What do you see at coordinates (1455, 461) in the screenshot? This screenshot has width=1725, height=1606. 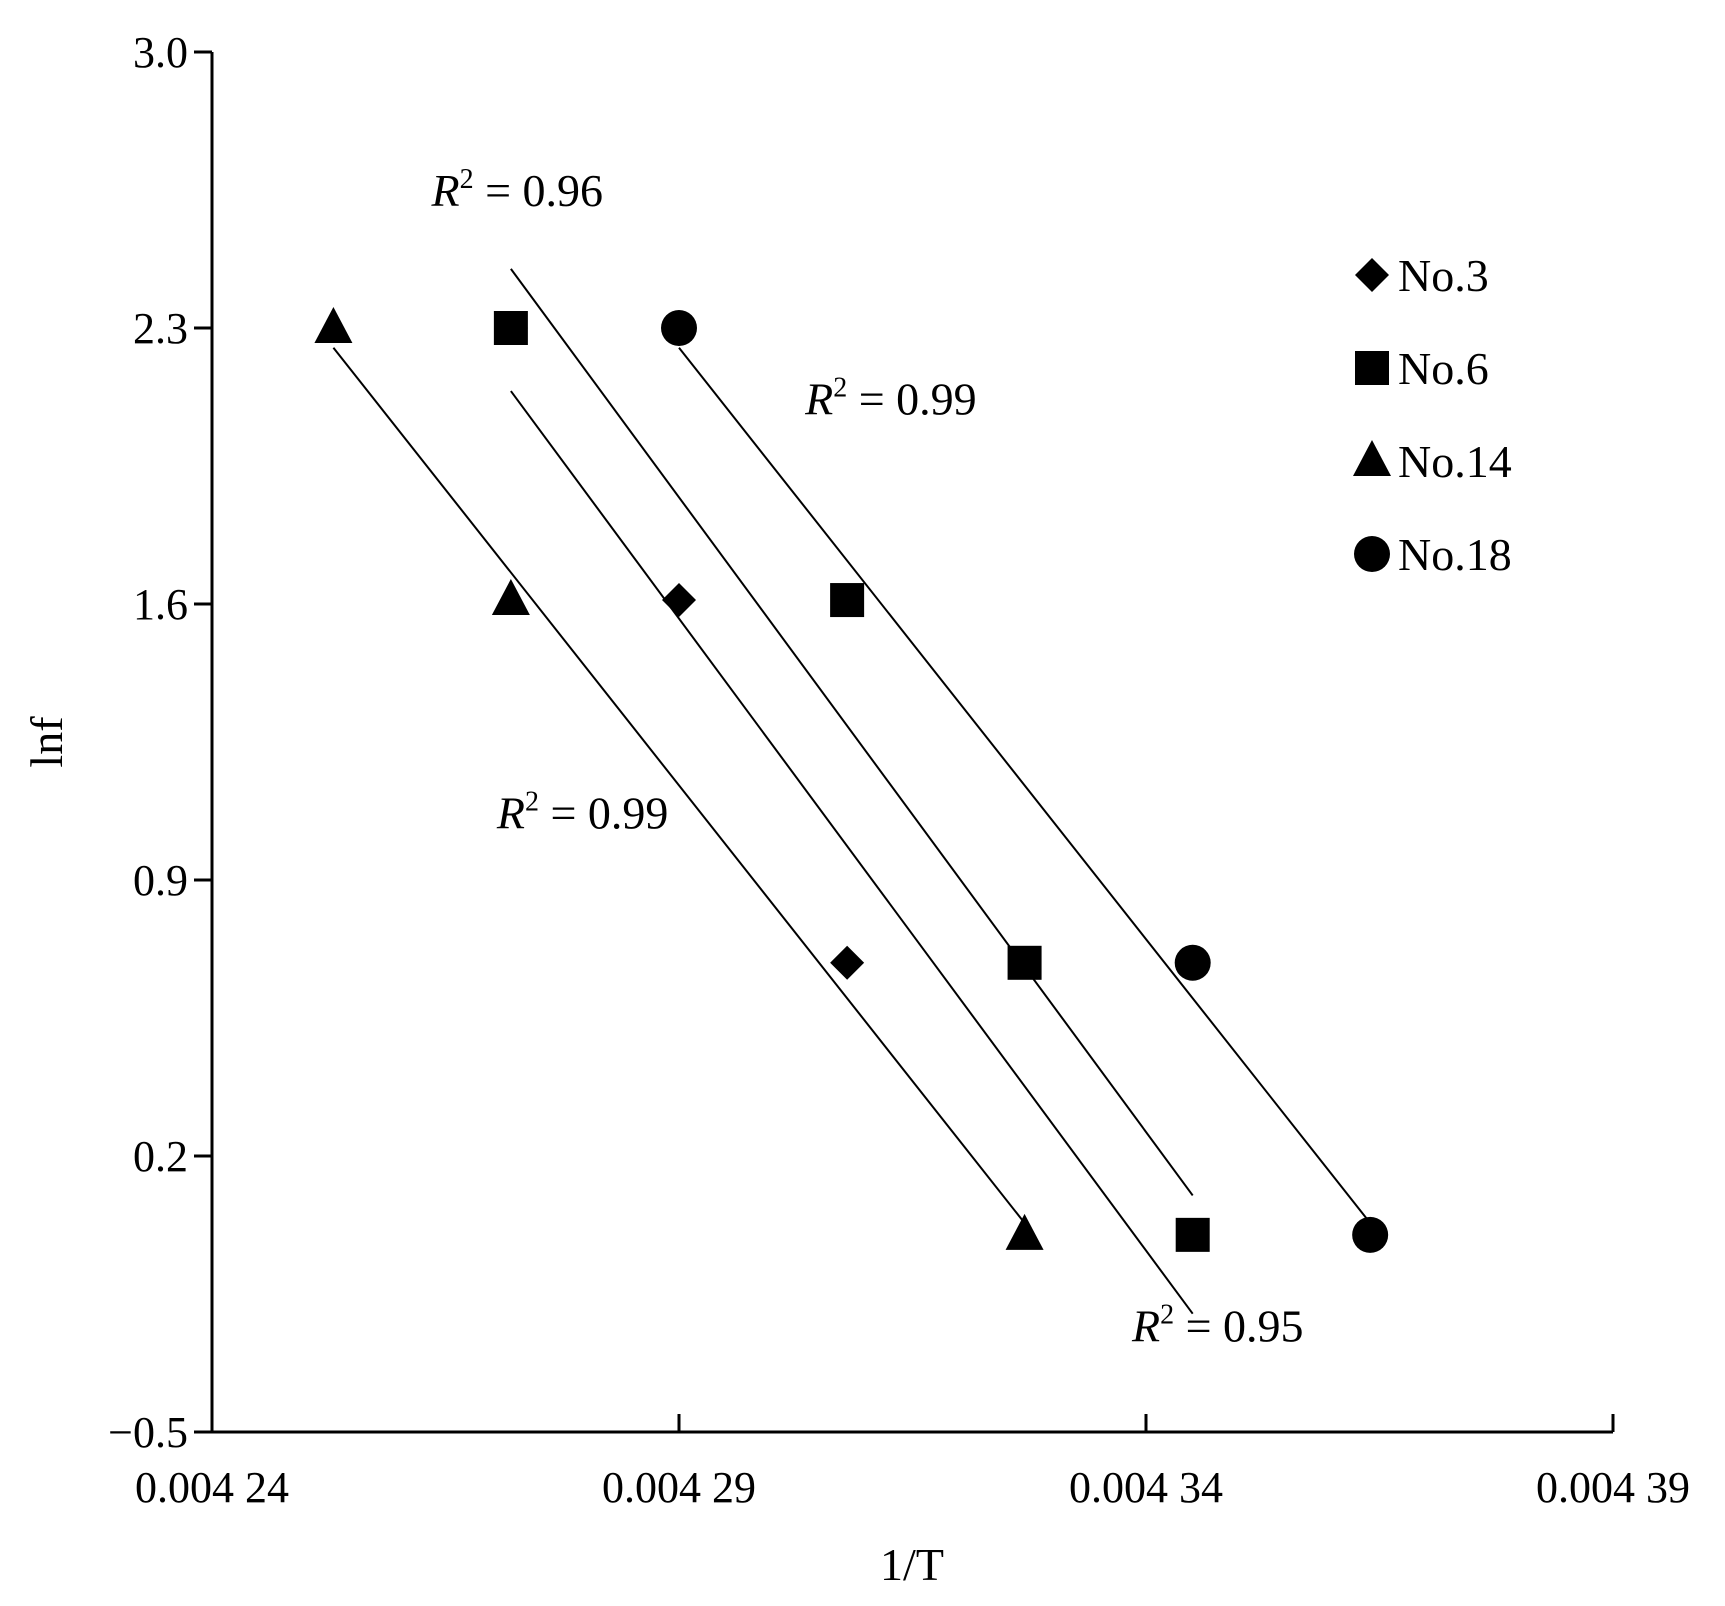 I see `legend-label: No.14` at bounding box center [1455, 461].